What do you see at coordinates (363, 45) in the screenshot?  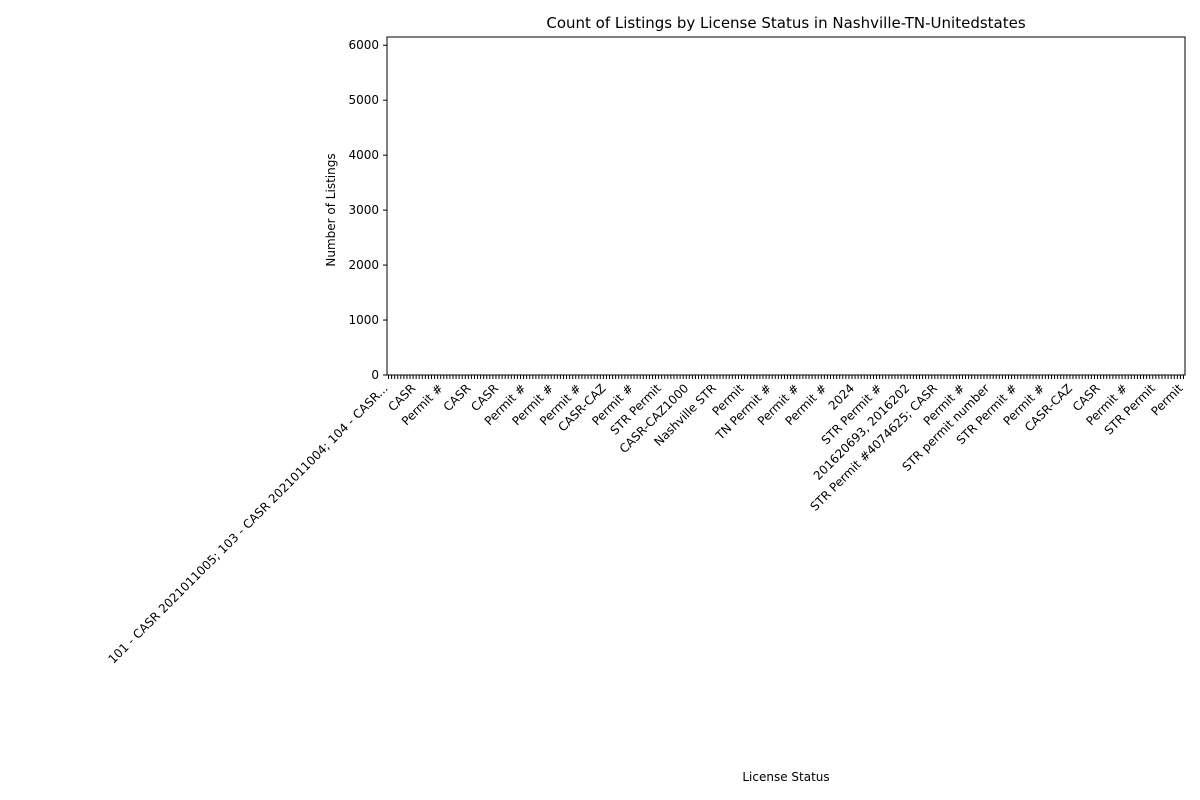 I see `y-tick-label: 6000` at bounding box center [363, 45].